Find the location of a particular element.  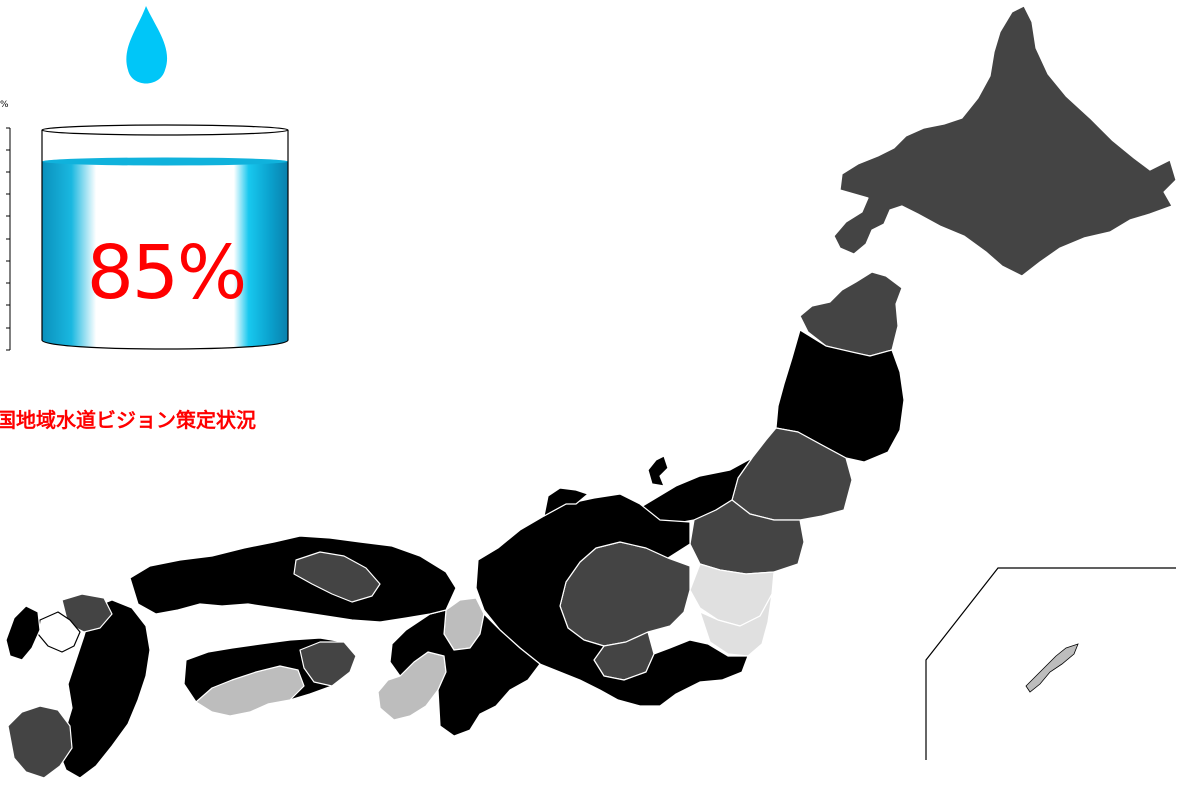

tank-fill is located at coordinates (165, 255).